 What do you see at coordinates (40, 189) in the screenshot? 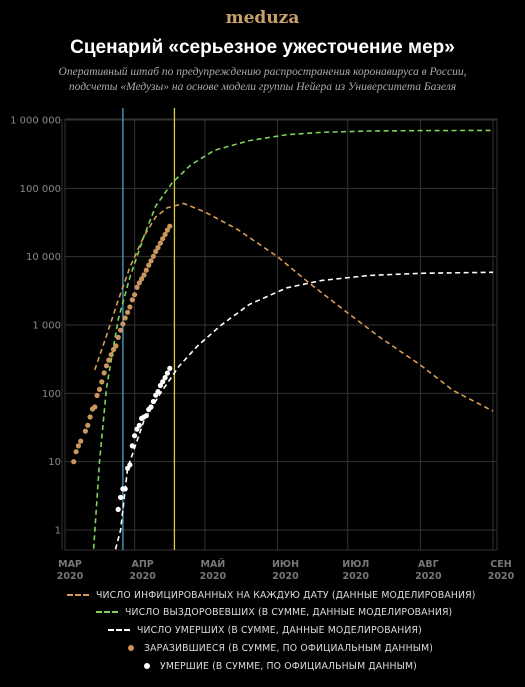
I see `y-tick-label: 100 000` at bounding box center [40, 189].